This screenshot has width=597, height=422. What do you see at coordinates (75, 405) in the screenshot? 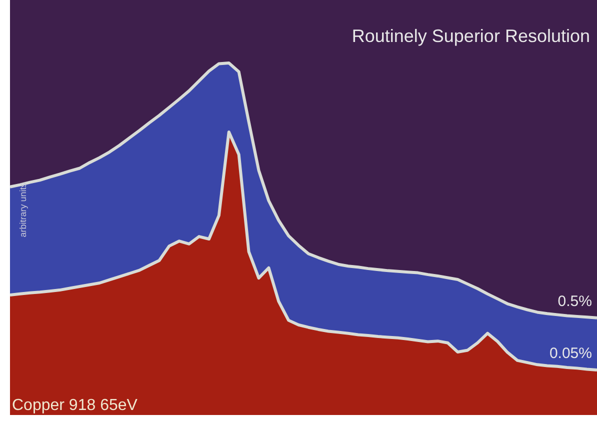
I see `annotation: Copper 918 65eV` at bounding box center [75, 405].